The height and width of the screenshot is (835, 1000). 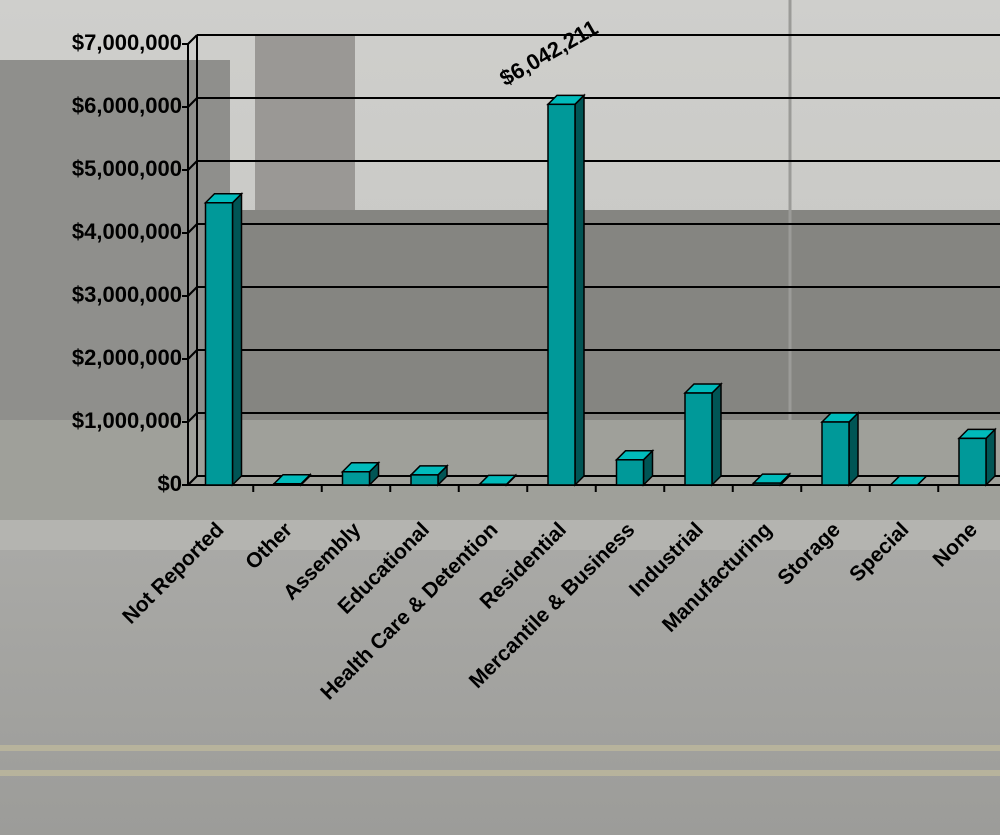 I want to click on bar-top, so click(x=908, y=480).